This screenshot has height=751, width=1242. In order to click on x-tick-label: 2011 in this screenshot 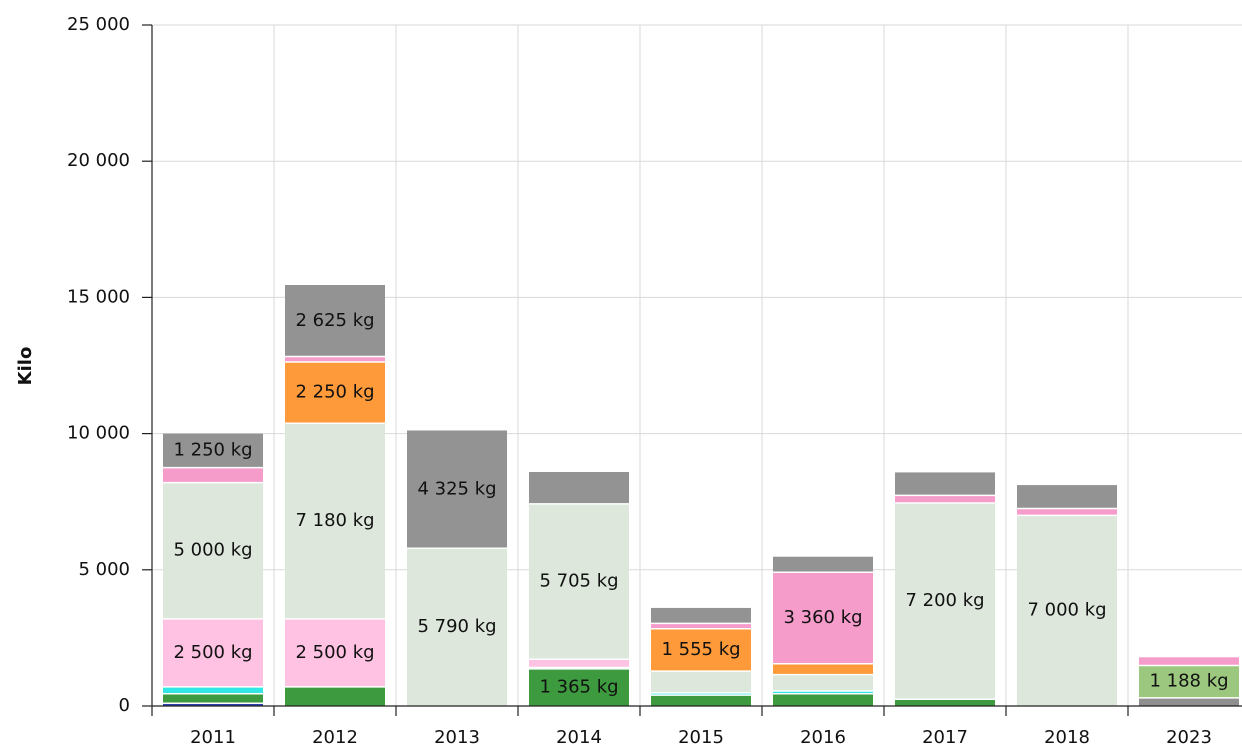, I will do `click(213, 737)`.